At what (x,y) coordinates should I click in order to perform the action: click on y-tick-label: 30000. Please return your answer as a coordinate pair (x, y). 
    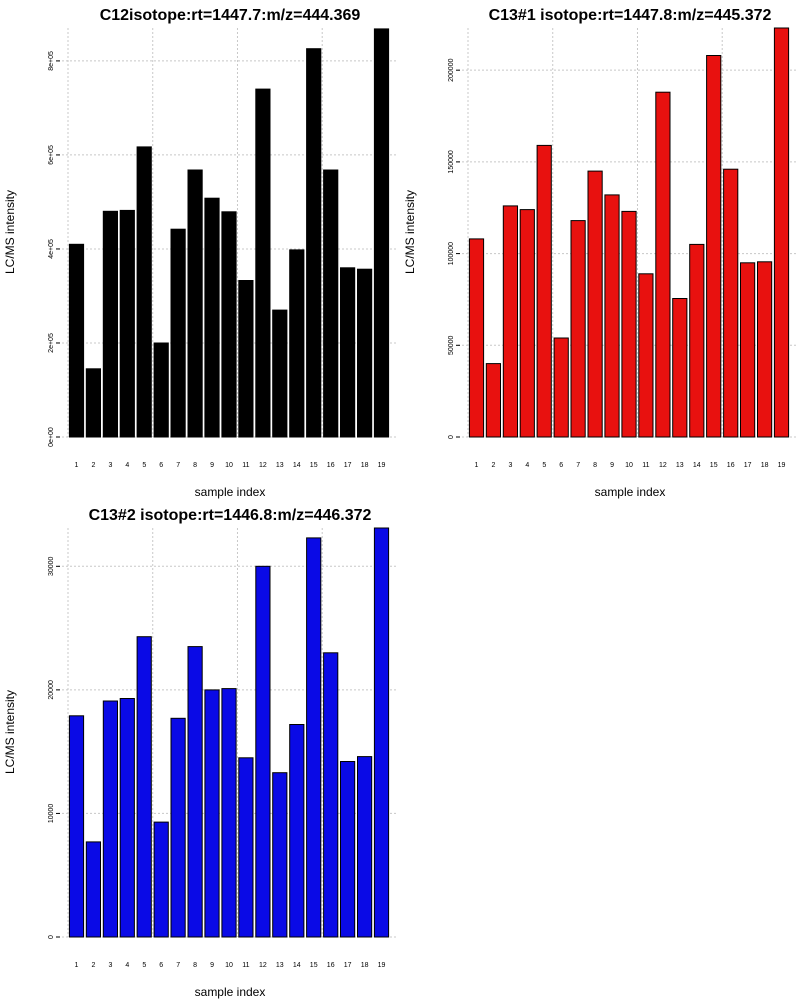
    Looking at the image, I should click on (51, 566).